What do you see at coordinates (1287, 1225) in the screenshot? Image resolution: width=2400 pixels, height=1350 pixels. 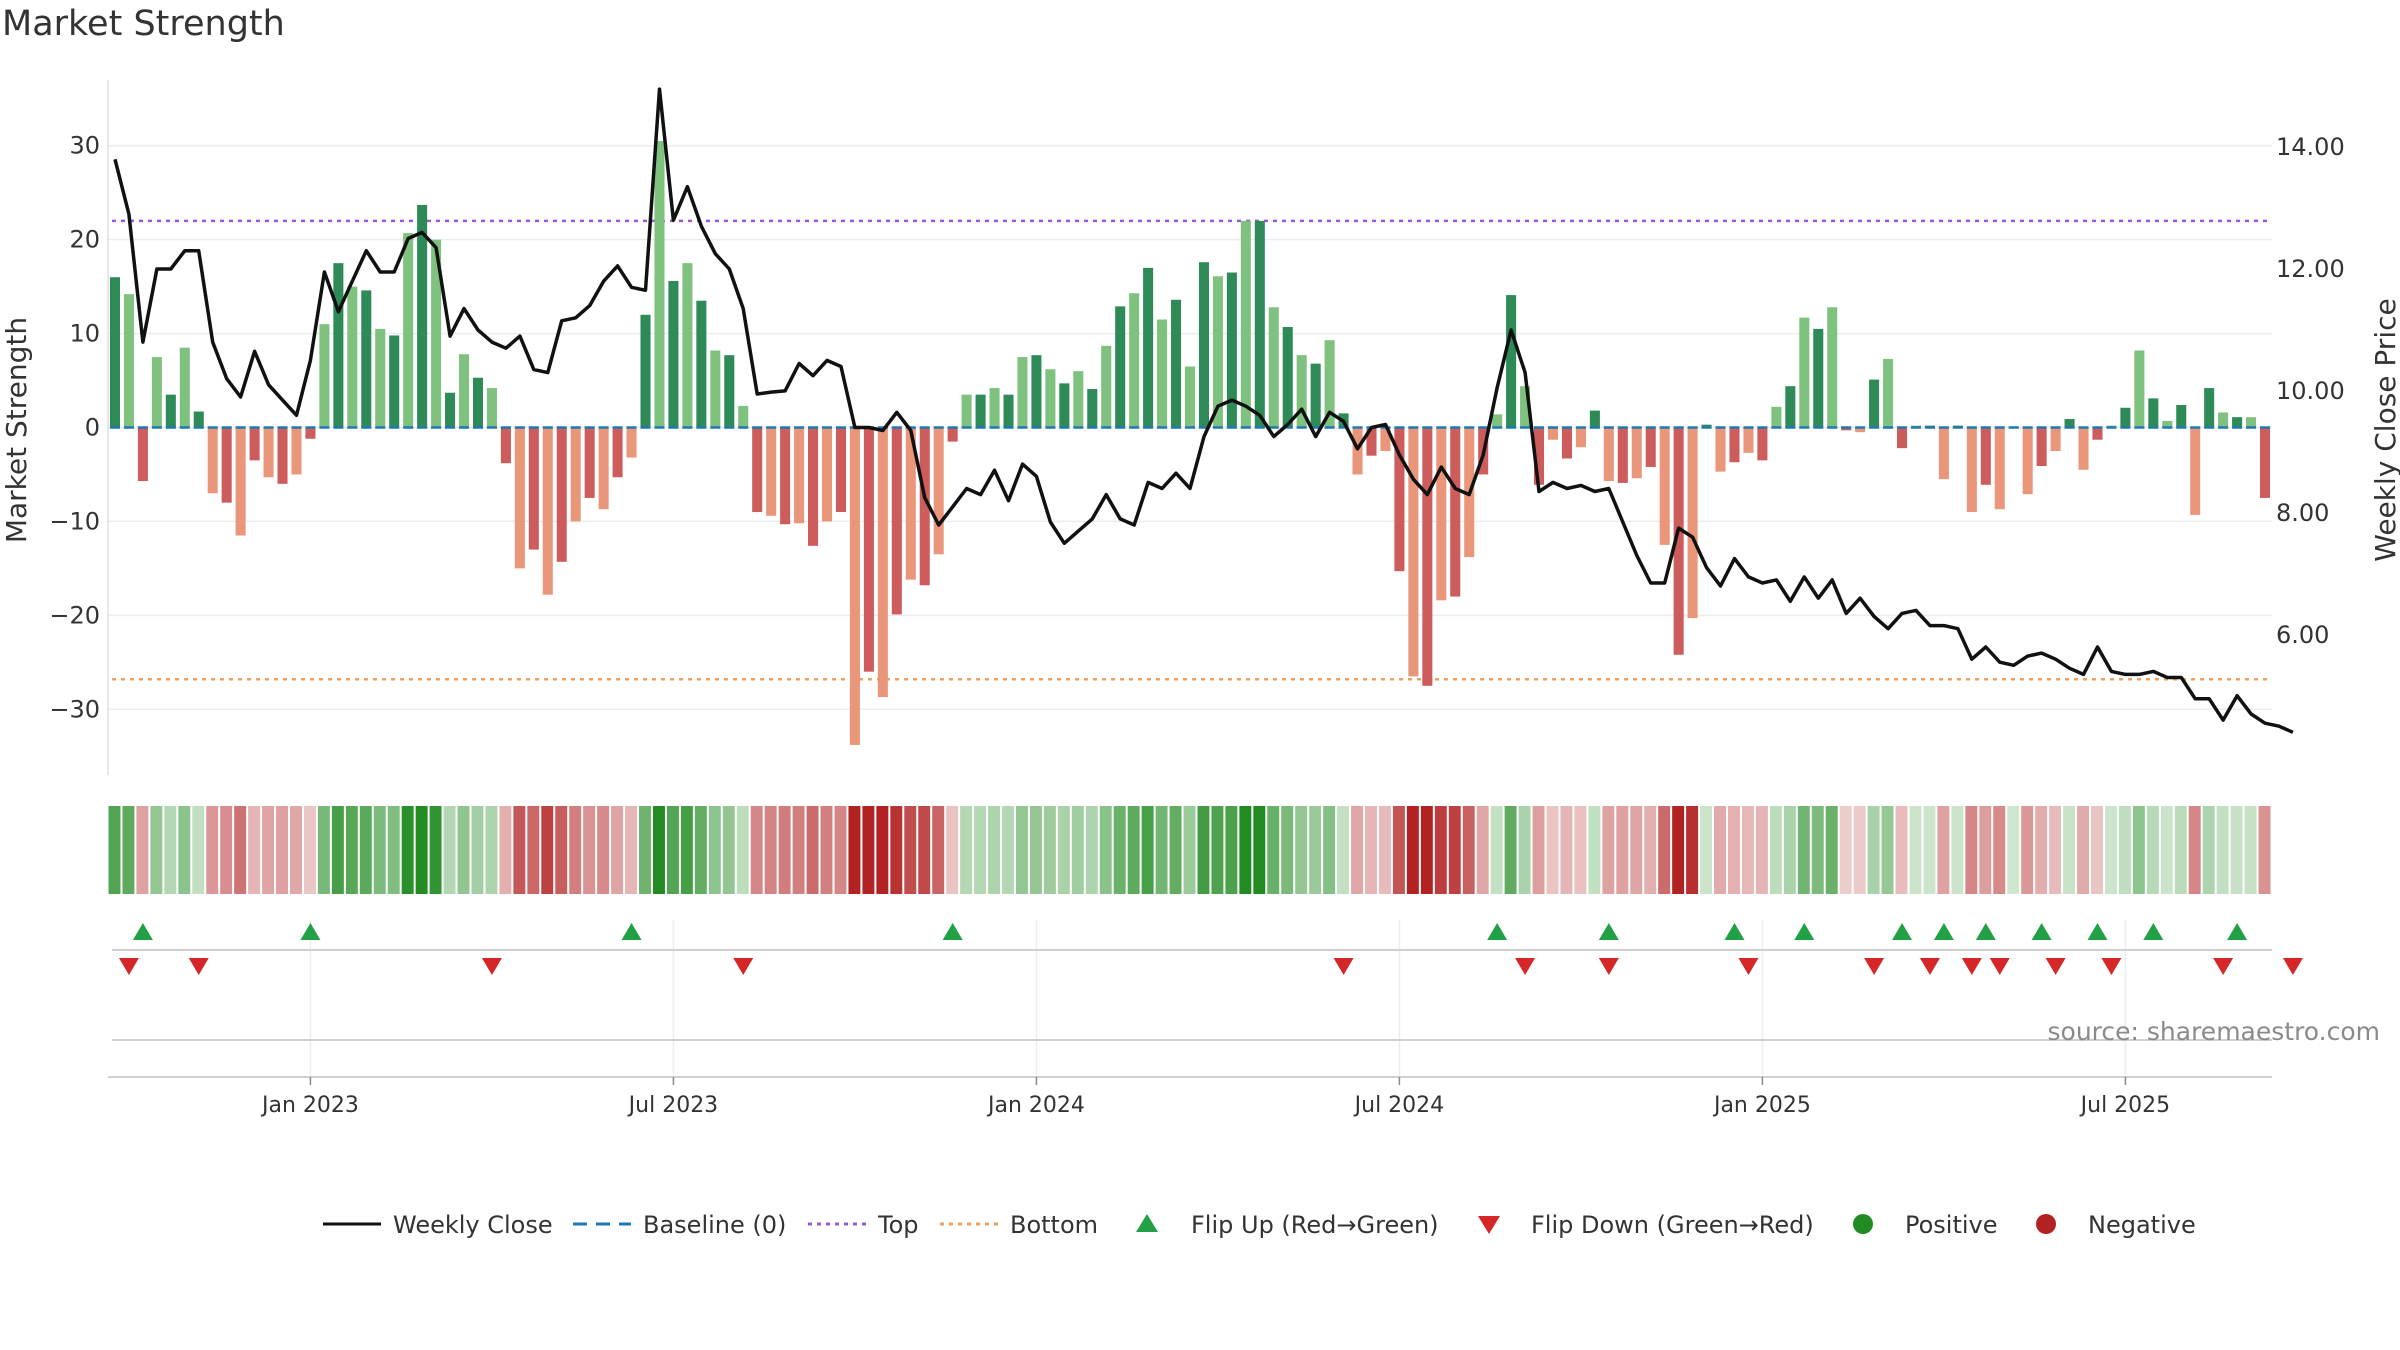 I see `legend-item: Flip Up (Red→Green)` at bounding box center [1287, 1225].